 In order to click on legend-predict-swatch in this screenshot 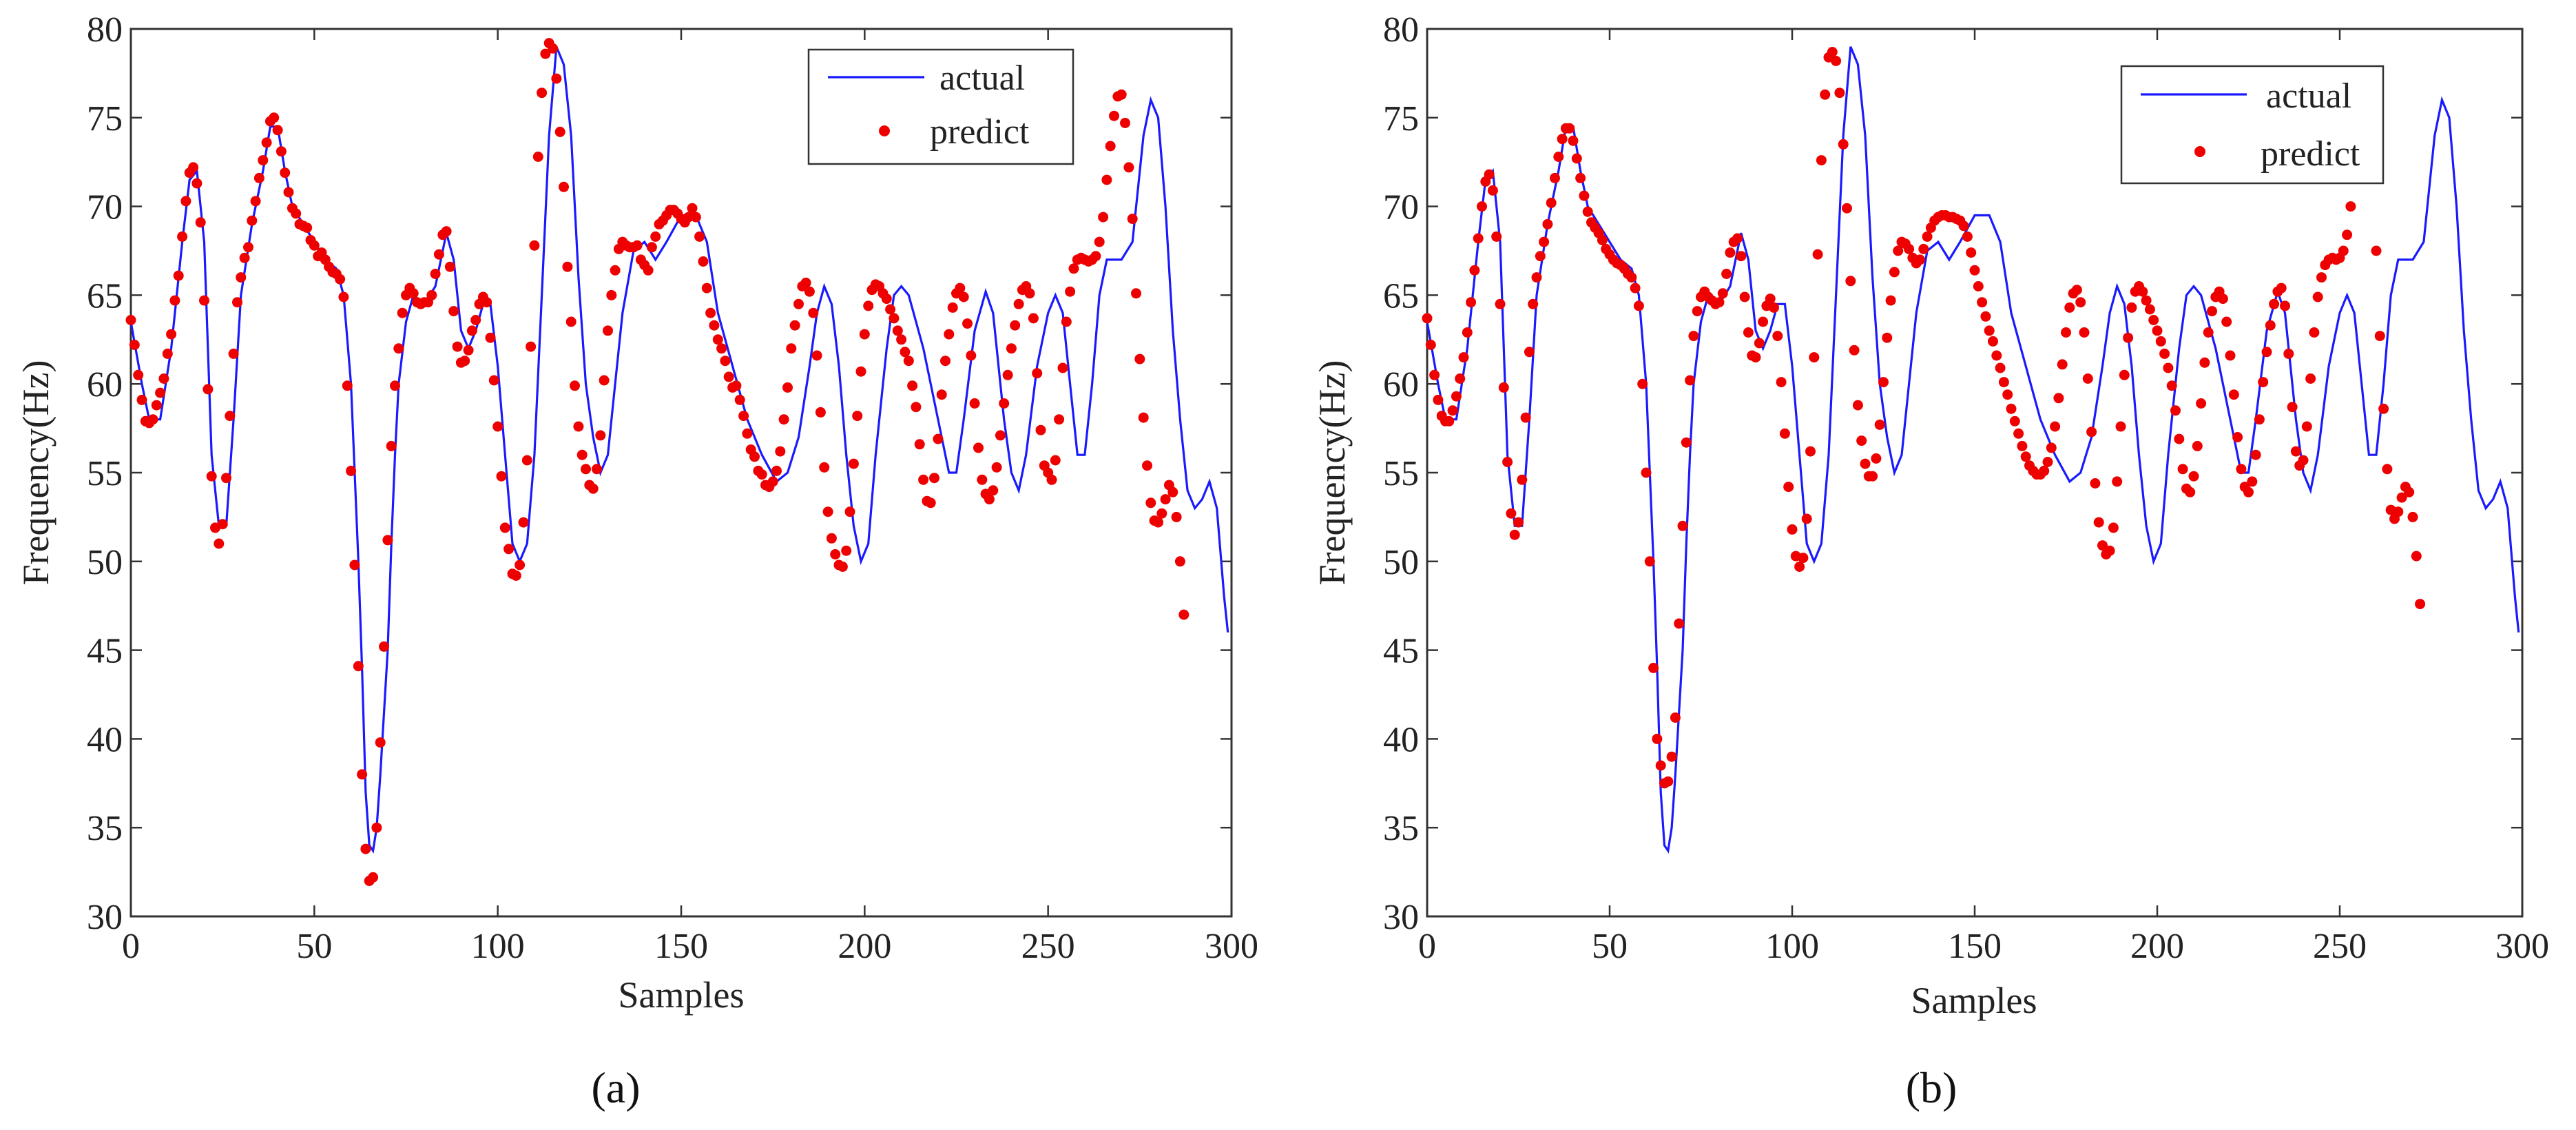, I will do `click(2199, 151)`.